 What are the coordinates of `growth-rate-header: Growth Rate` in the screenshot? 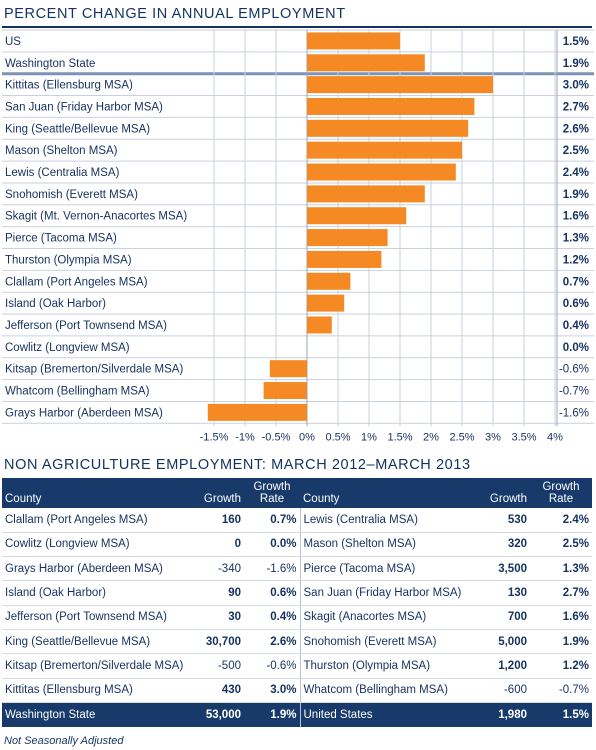 It's located at (272, 493).